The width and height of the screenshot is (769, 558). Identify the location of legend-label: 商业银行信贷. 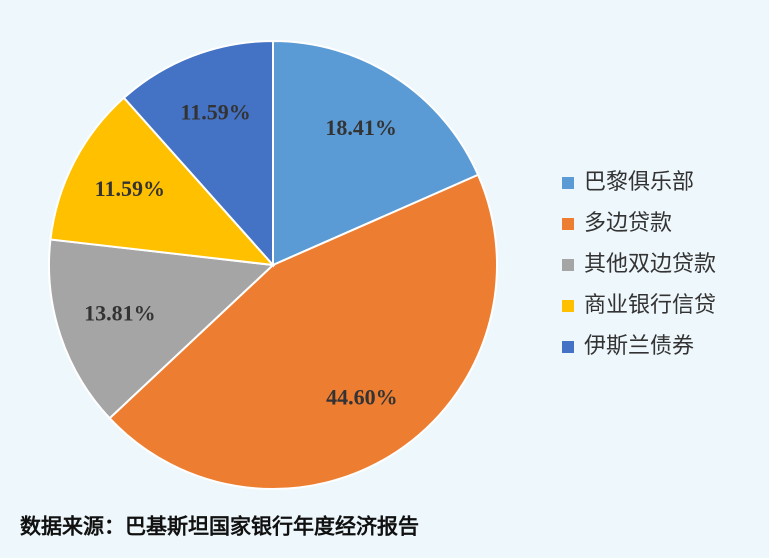
(650, 304).